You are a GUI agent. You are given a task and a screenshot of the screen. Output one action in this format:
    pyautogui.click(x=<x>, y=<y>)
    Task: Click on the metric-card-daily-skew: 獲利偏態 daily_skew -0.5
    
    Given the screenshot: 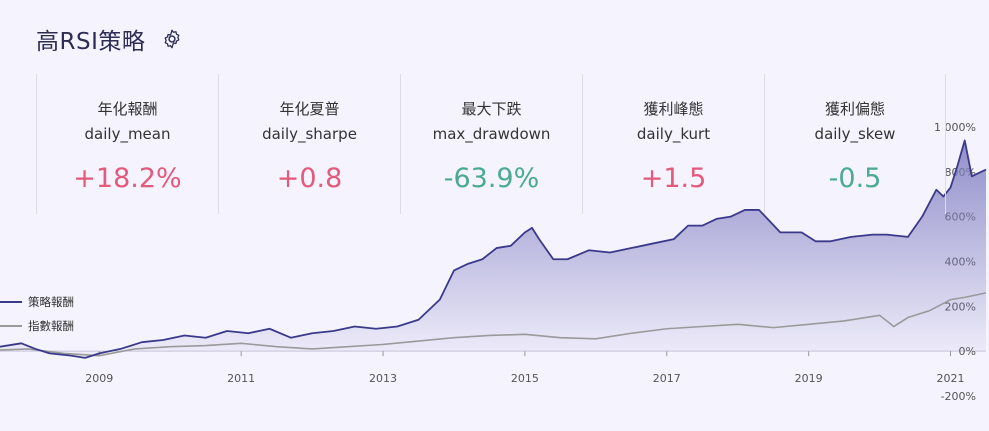 What is the action you would take?
    pyautogui.click(x=855, y=144)
    